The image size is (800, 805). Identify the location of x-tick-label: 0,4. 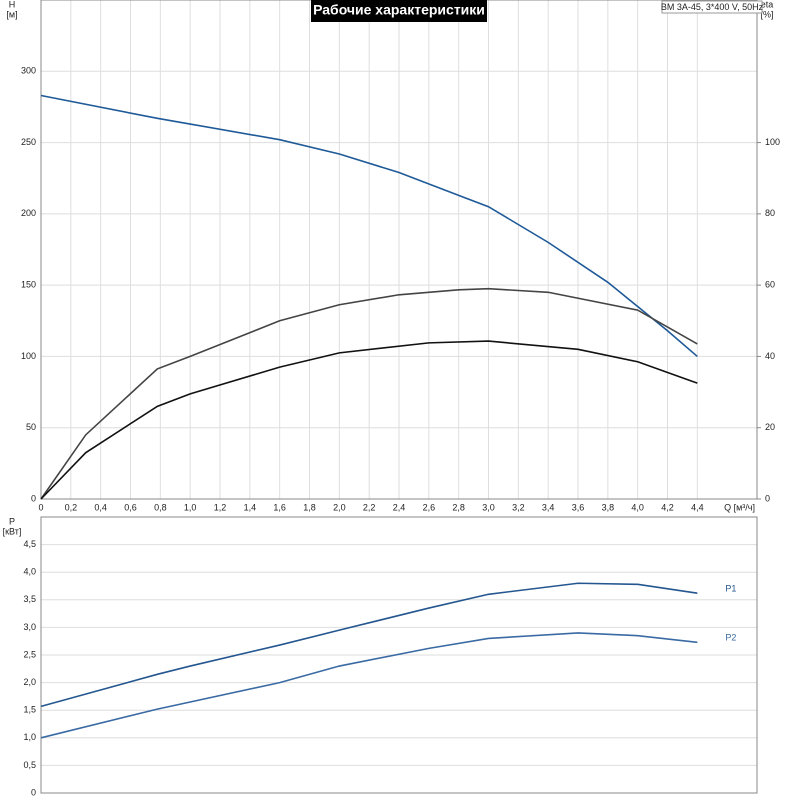
(100, 507).